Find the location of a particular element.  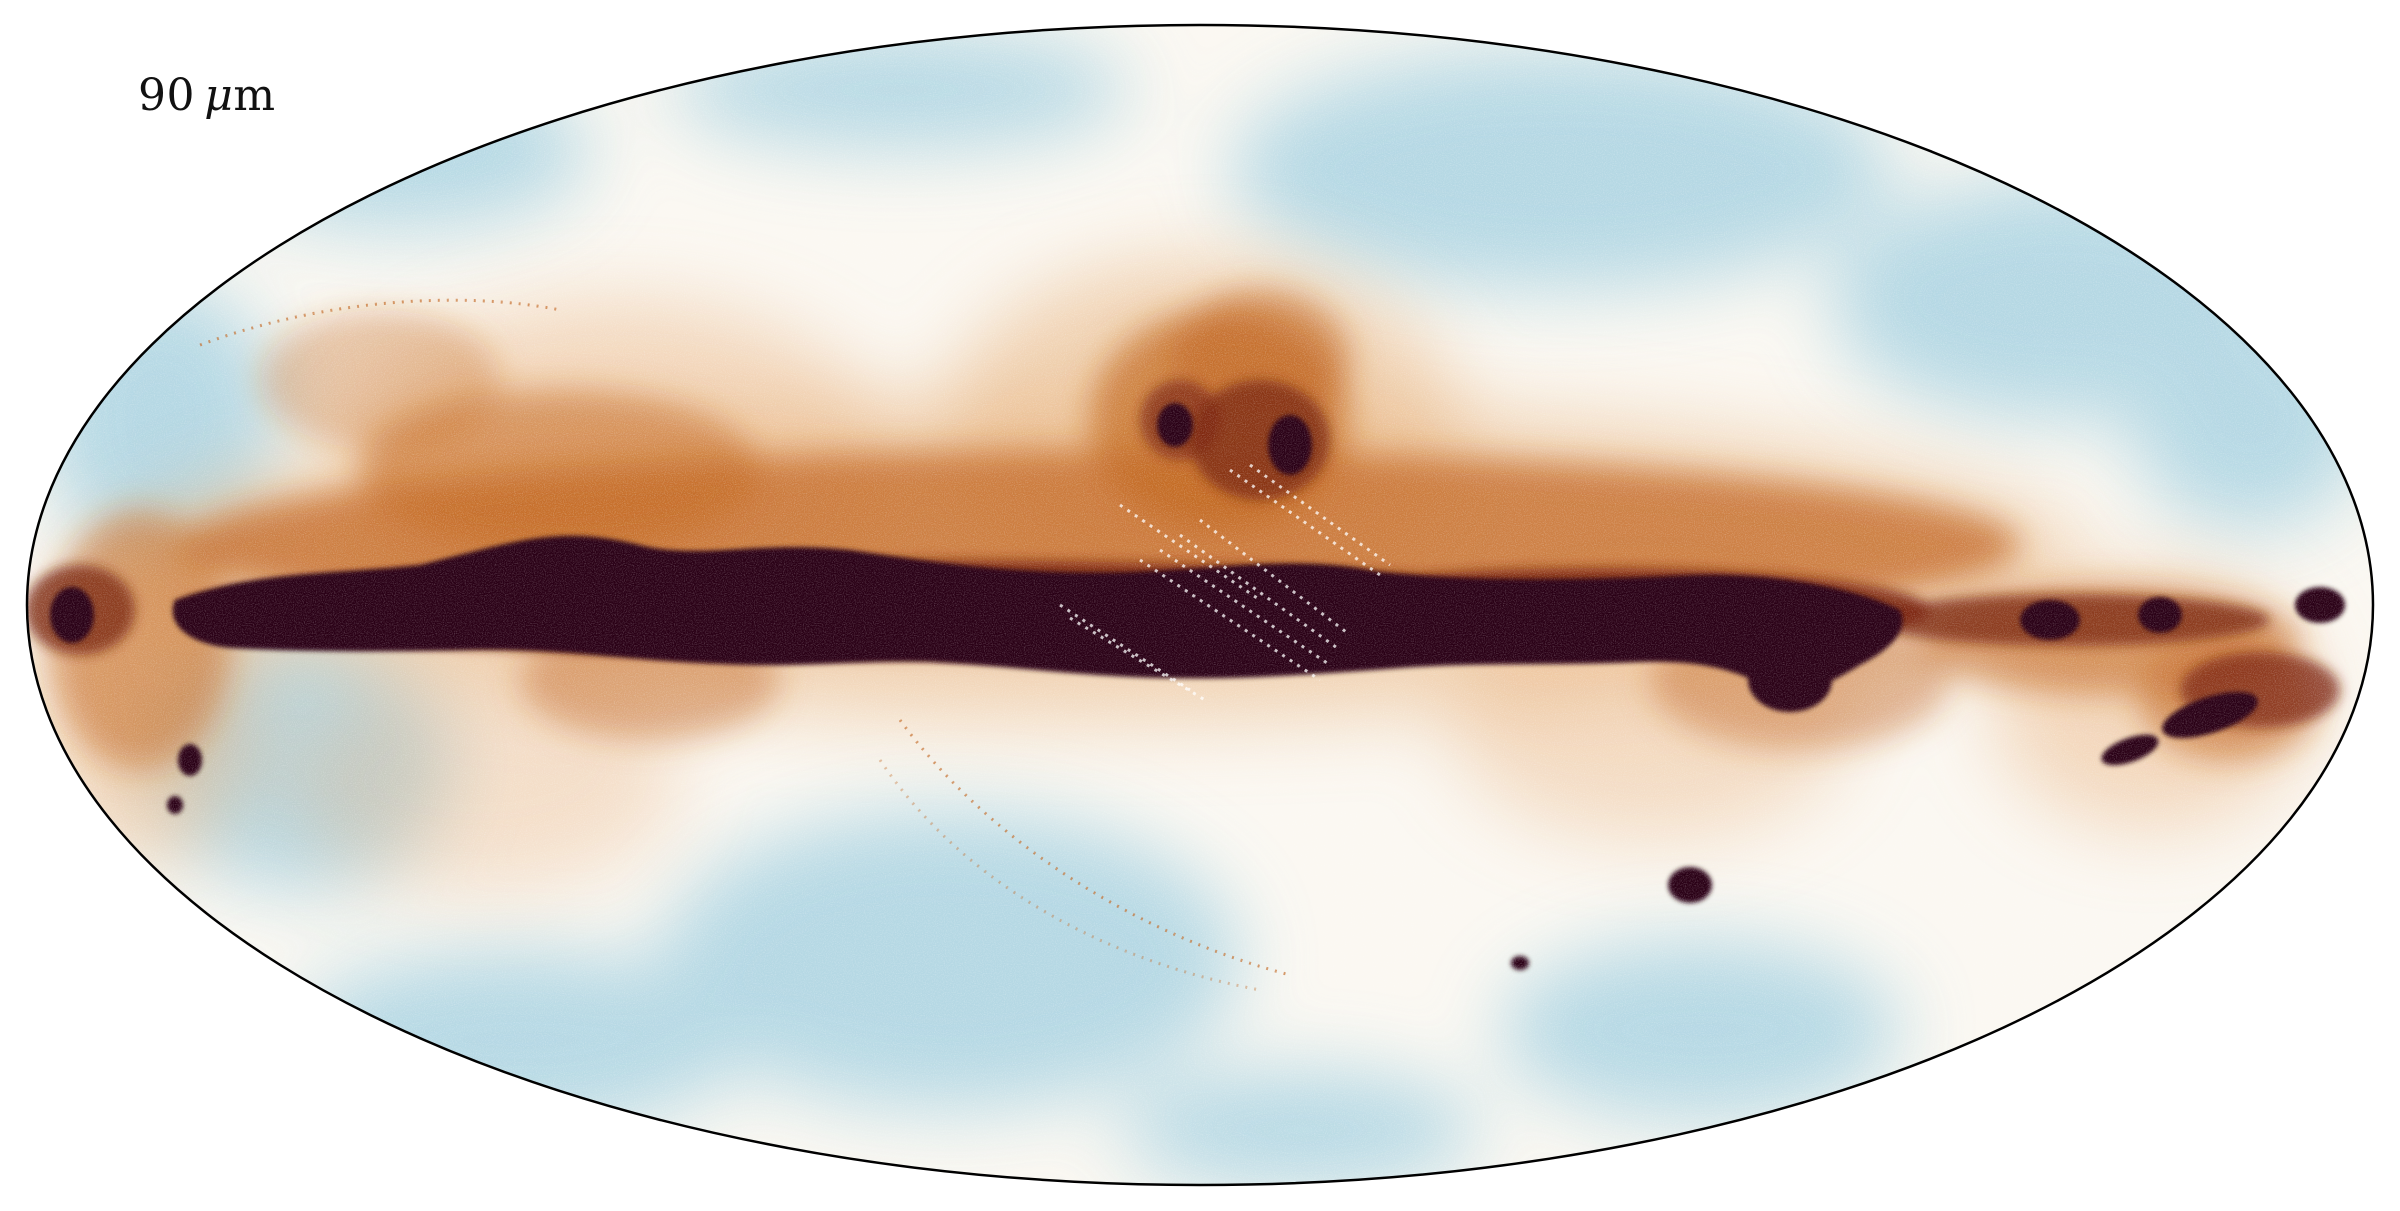

wavelength-label: 90 μm is located at coordinates (207, 95).